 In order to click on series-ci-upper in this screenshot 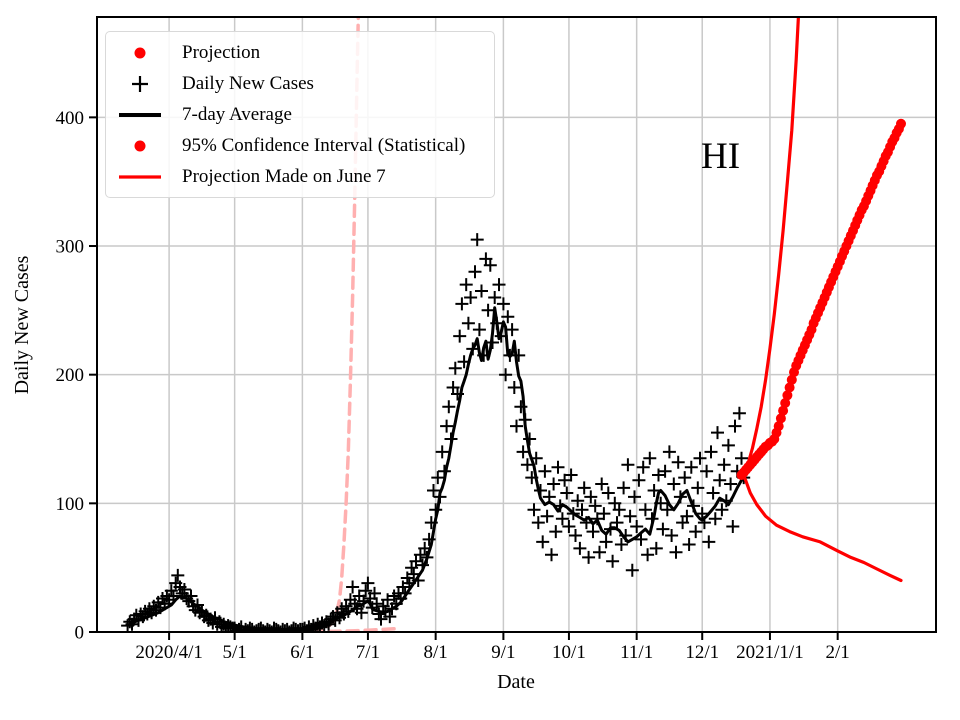, I will do `click(771, 247)`.